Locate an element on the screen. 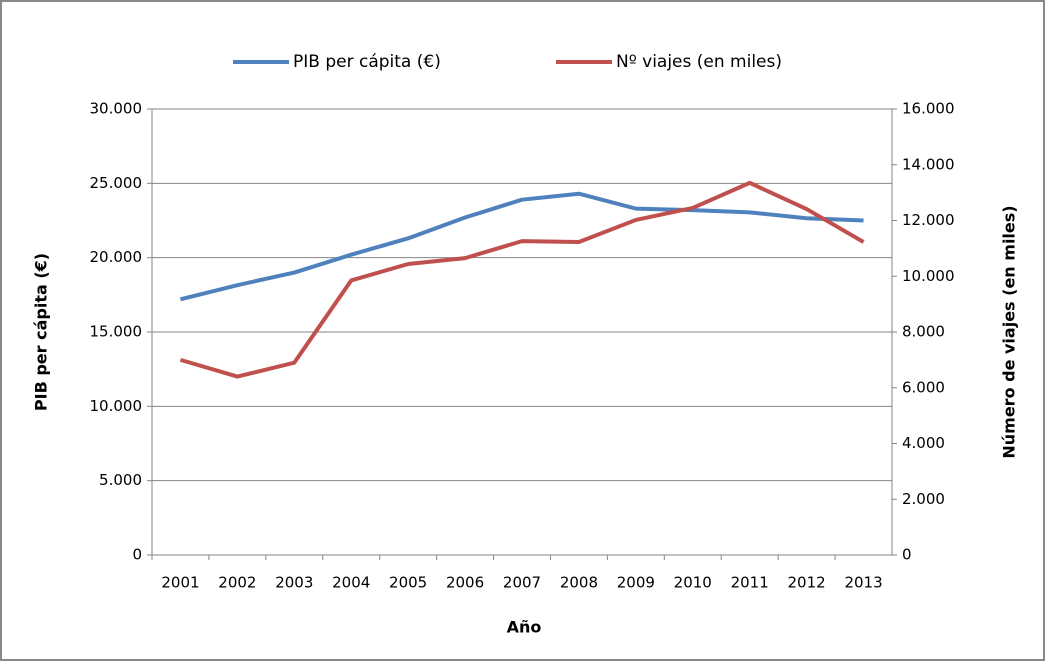 This screenshot has height=661, width=1045. series-line is located at coordinates (521, 246).